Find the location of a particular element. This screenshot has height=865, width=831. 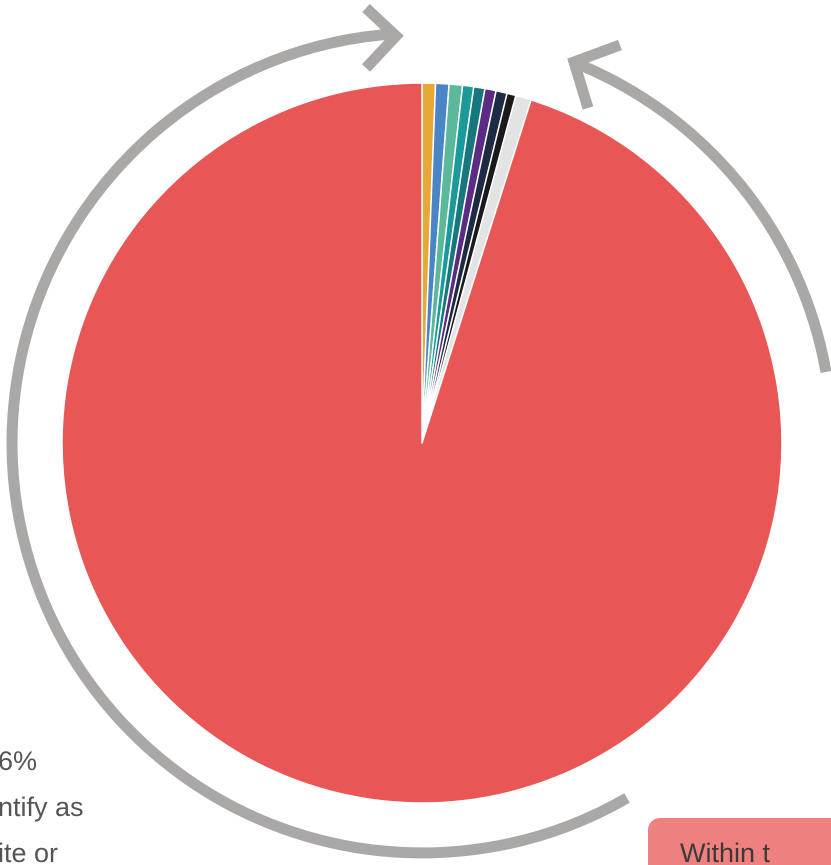

callout-box is located at coordinates (739, 841).